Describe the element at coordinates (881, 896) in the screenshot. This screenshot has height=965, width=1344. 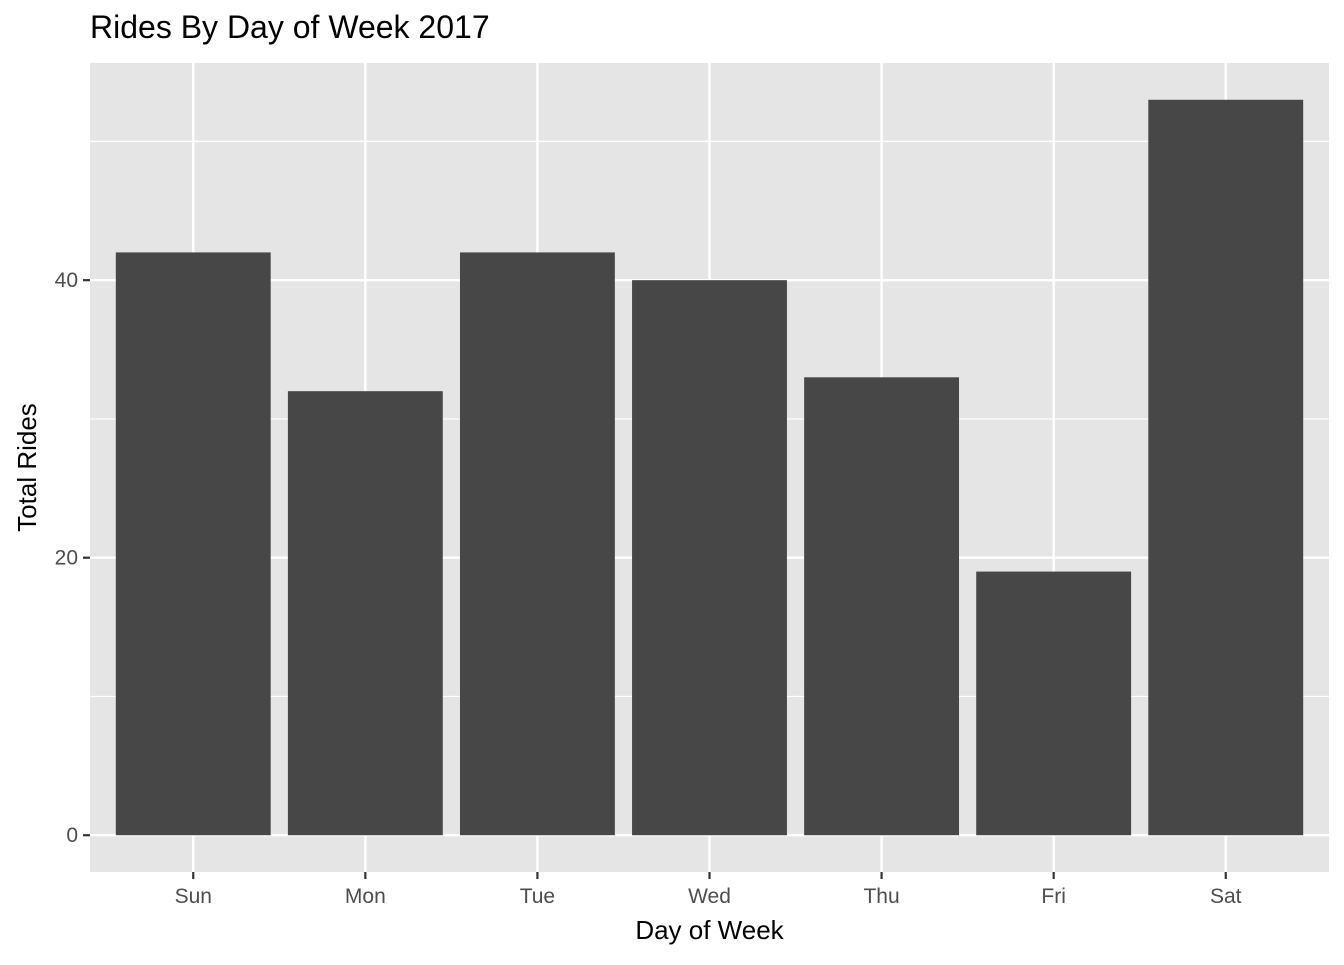
I see `x-tick-label: Thu` at that location.